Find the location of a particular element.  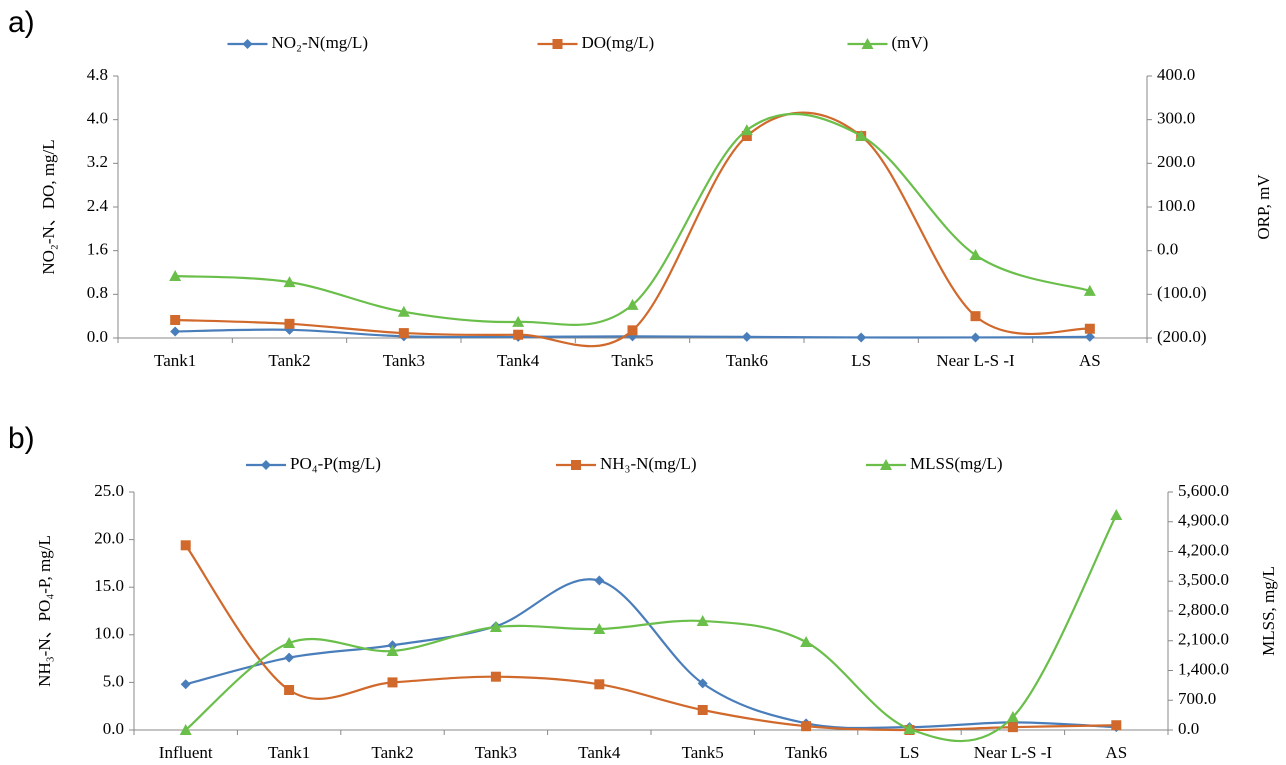

y2-tick-label: 700.0 is located at coordinates (1197, 698).